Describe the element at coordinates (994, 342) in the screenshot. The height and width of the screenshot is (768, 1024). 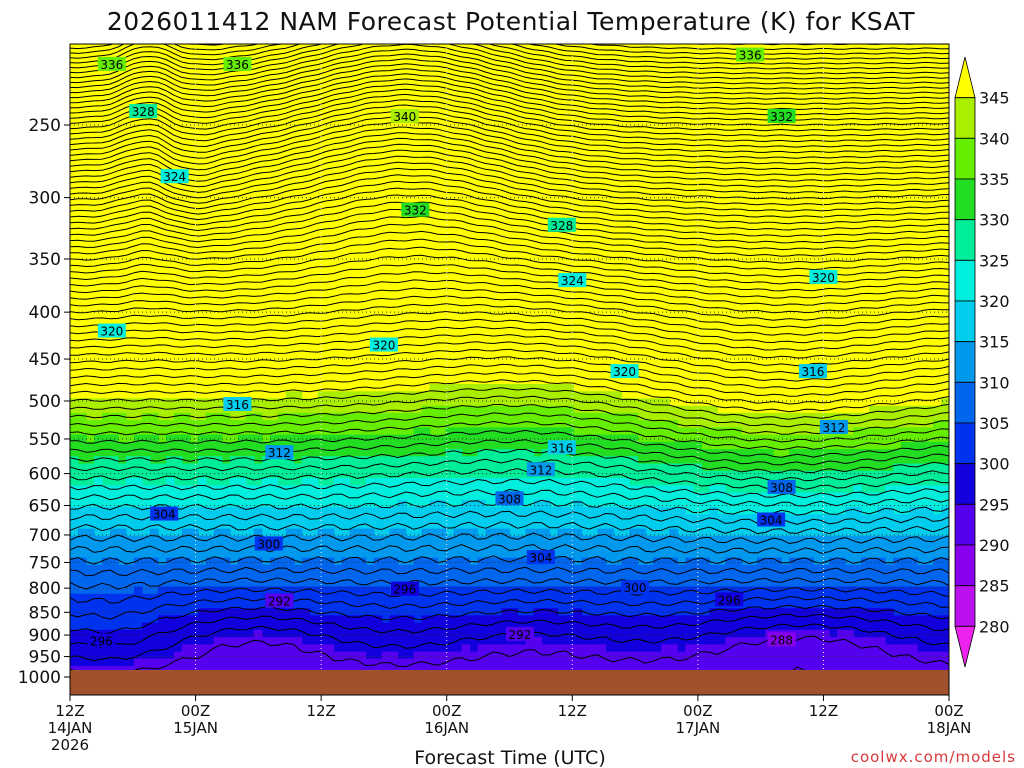
I see `colorbar-label: 315` at that location.